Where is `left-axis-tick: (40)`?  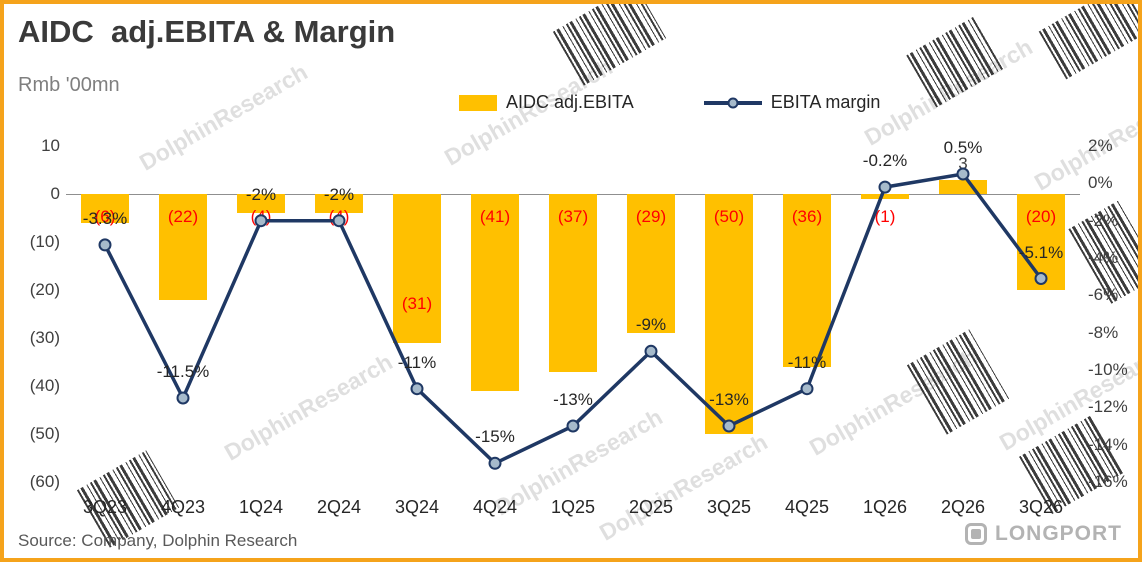
left-axis-tick: (40) is located at coordinates (44, 385).